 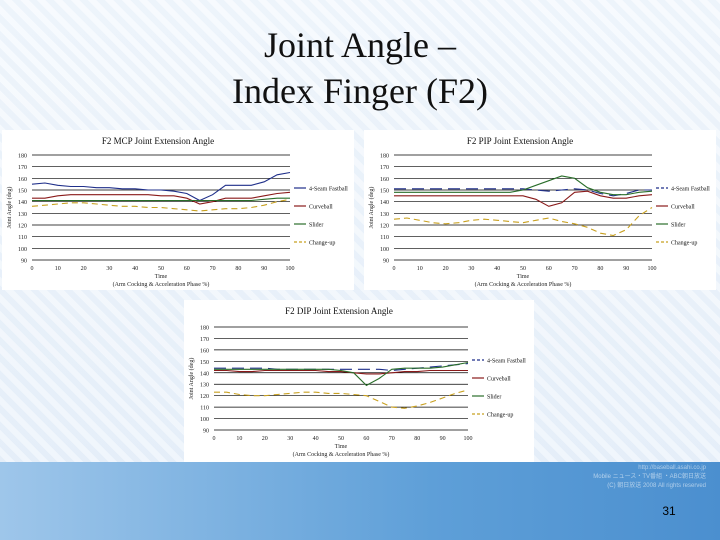 What do you see at coordinates (649, 477) in the screenshot?
I see `footer-line: Mobile ニュース・TV番組 ・ABC朝日放送` at bounding box center [649, 477].